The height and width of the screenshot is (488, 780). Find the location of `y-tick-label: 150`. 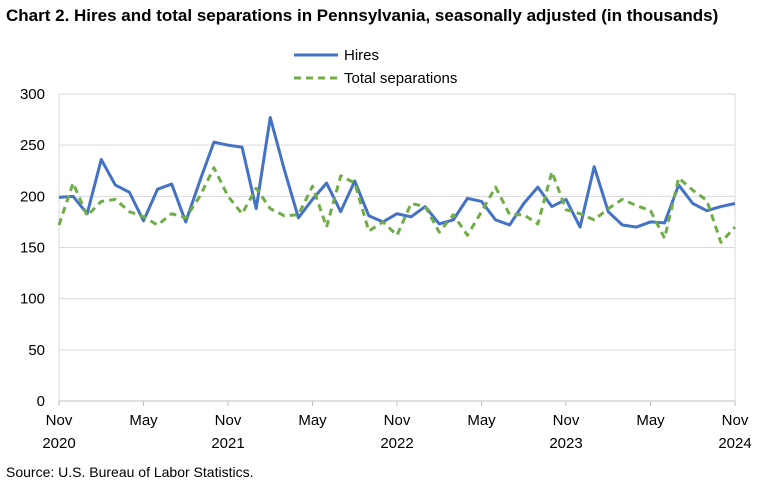

y-tick-label: 150 is located at coordinates (32, 248).